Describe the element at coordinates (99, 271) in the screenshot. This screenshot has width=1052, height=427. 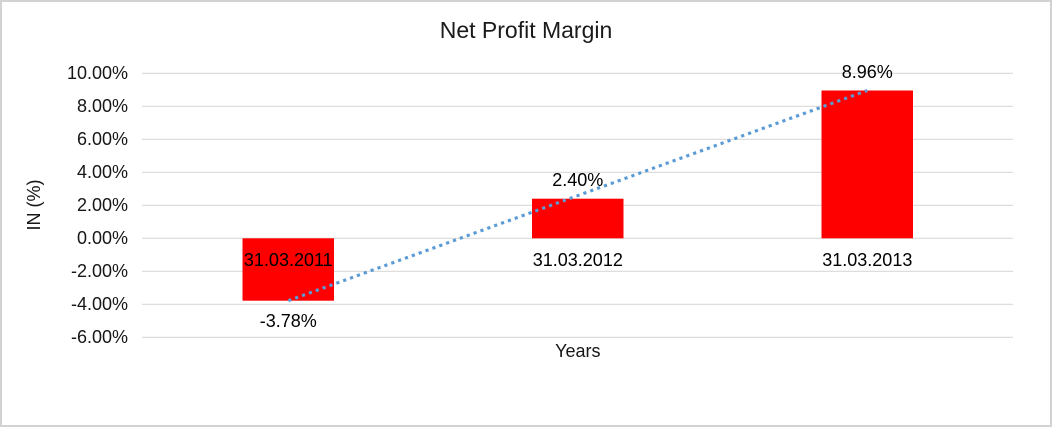
I see `y-tick-label: -2.00%` at that location.